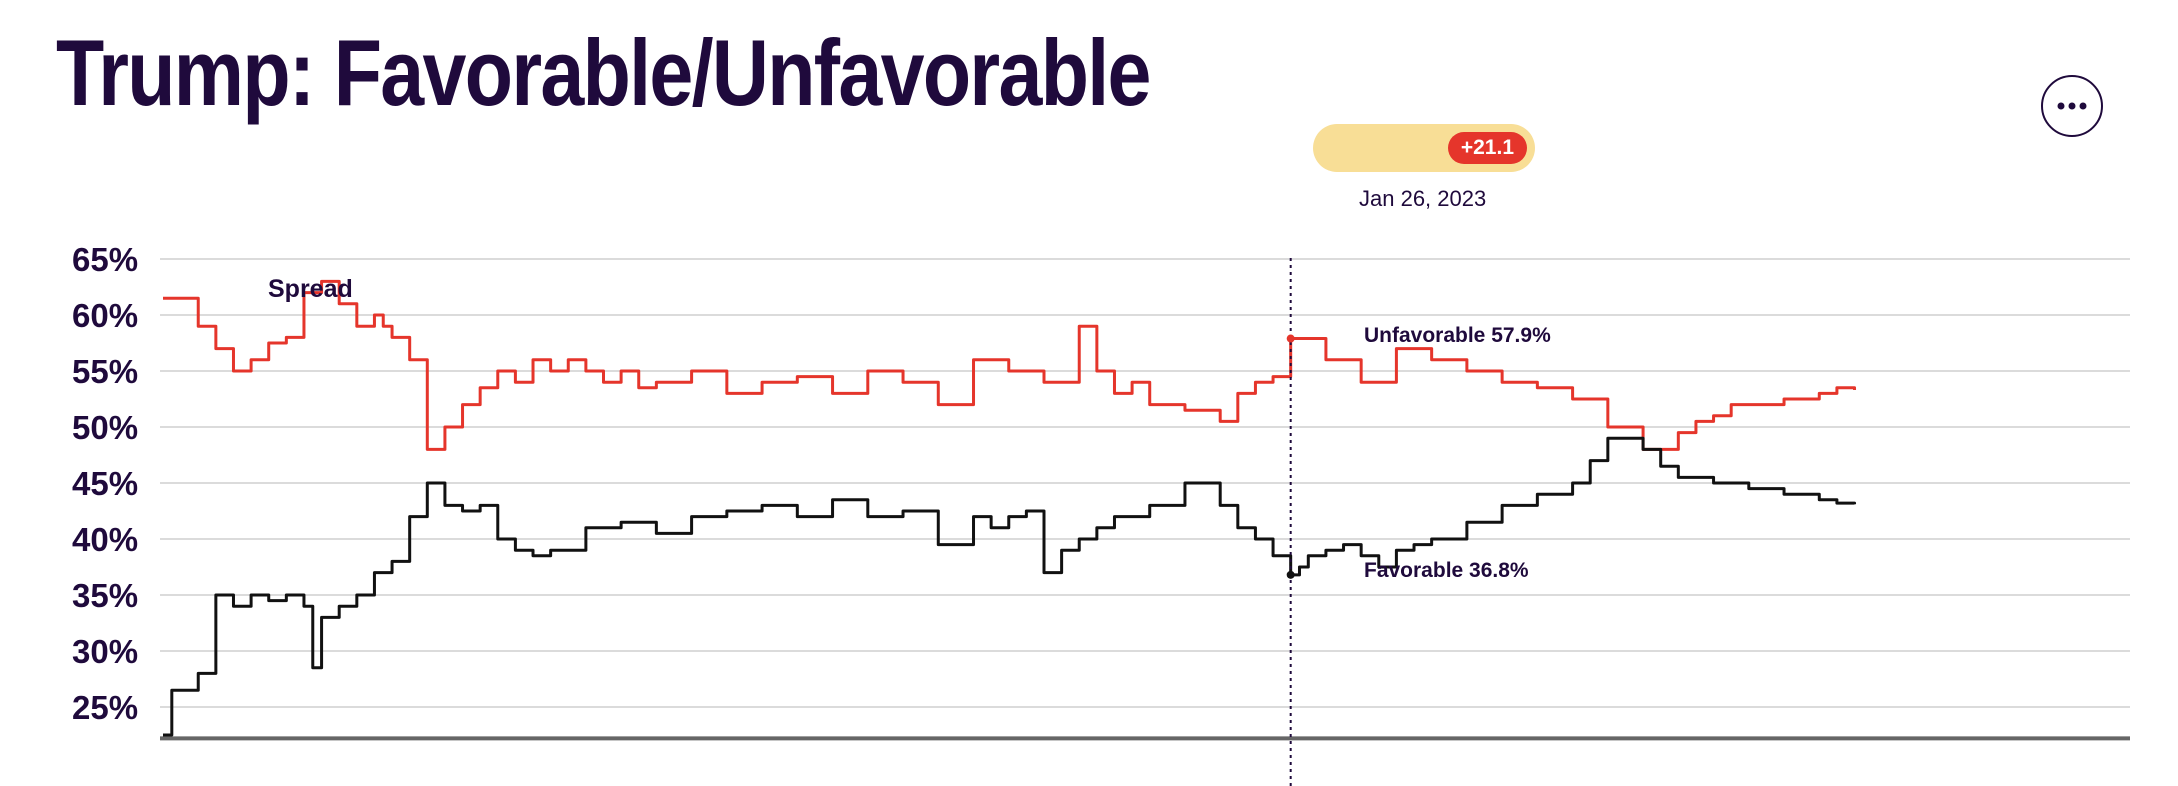 The image size is (2178, 786). What do you see at coordinates (105, 315) in the screenshot?
I see `y-tick-label: 60%` at bounding box center [105, 315].